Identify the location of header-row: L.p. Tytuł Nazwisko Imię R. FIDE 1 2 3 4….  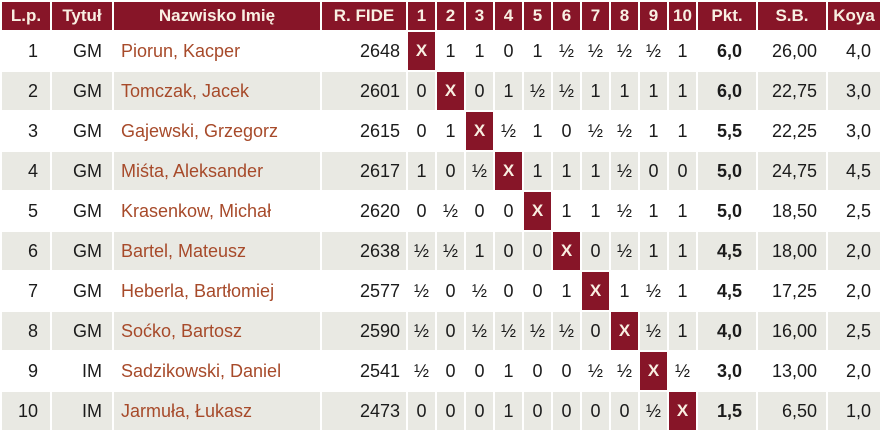
(441, 16).